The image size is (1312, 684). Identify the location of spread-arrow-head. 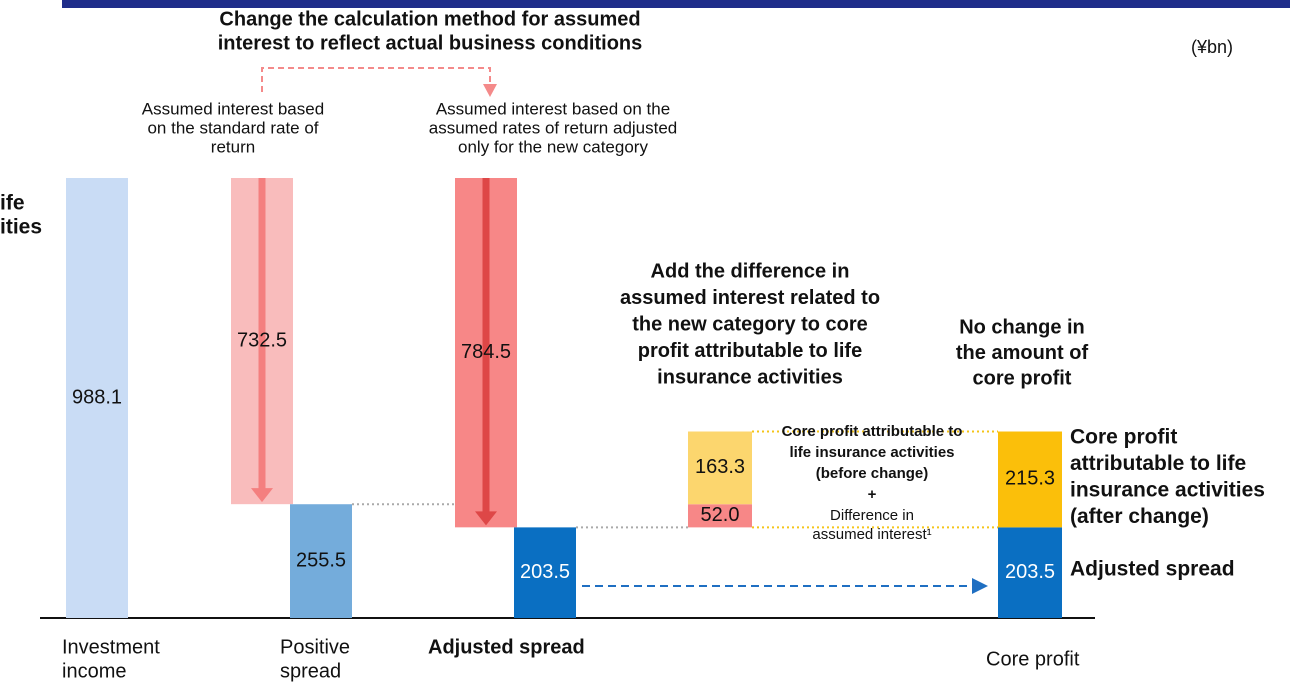
(980, 586).